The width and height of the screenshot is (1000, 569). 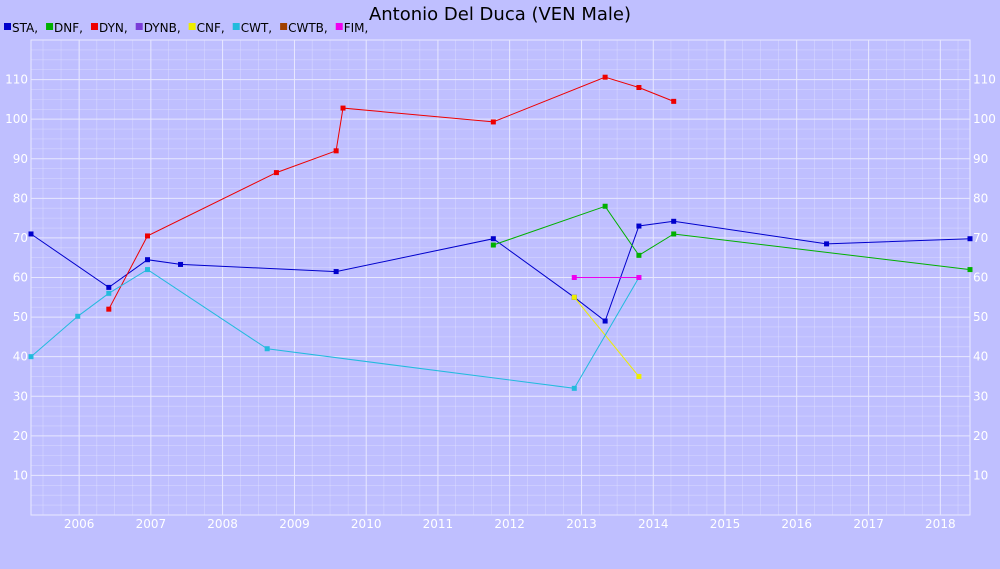 What do you see at coordinates (980, 278) in the screenshot?
I see `y-tick-label-right: 60` at bounding box center [980, 278].